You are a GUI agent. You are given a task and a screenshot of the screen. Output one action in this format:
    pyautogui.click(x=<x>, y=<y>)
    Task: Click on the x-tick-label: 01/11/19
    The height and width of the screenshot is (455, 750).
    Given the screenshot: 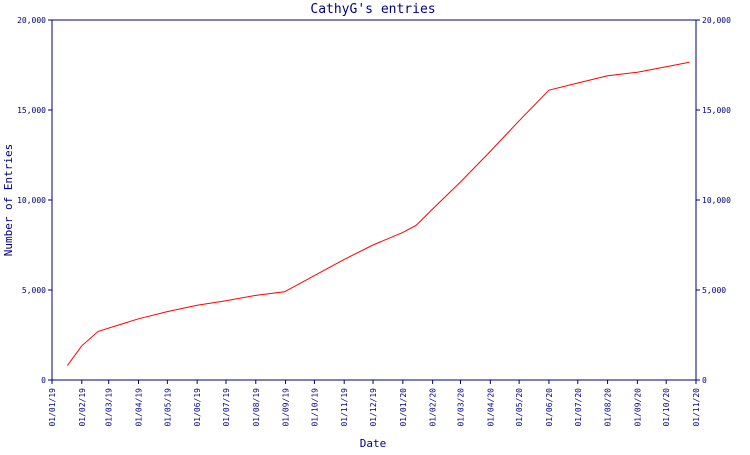 What is the action you would take?
    pyautogui.click(x=344, y=407)
    